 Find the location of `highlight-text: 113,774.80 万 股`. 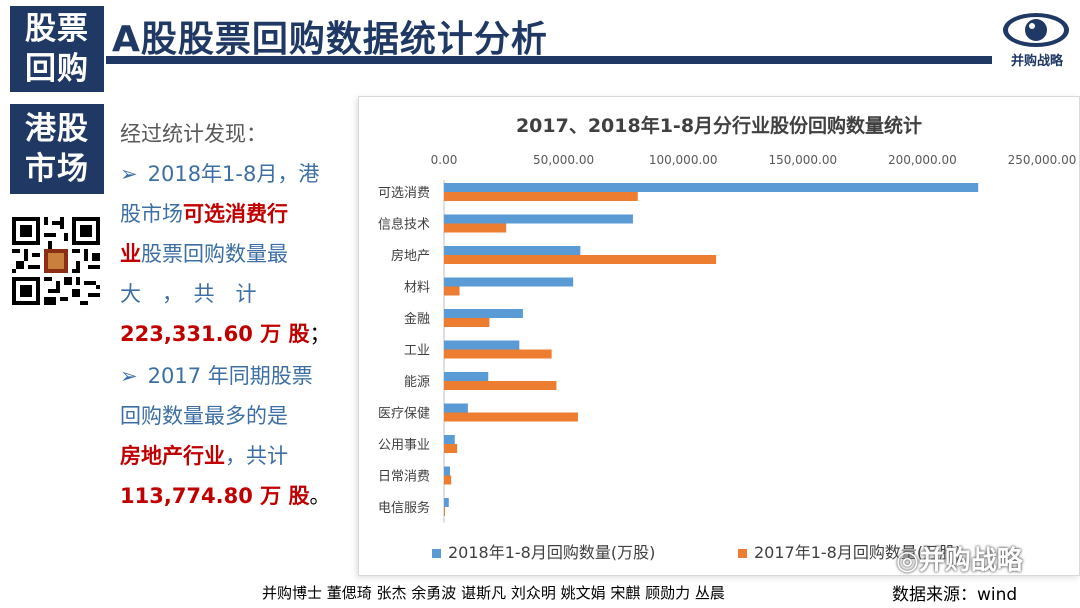

highlight-text: 113,774.80 万 股 is located at coordinates (215, 496).